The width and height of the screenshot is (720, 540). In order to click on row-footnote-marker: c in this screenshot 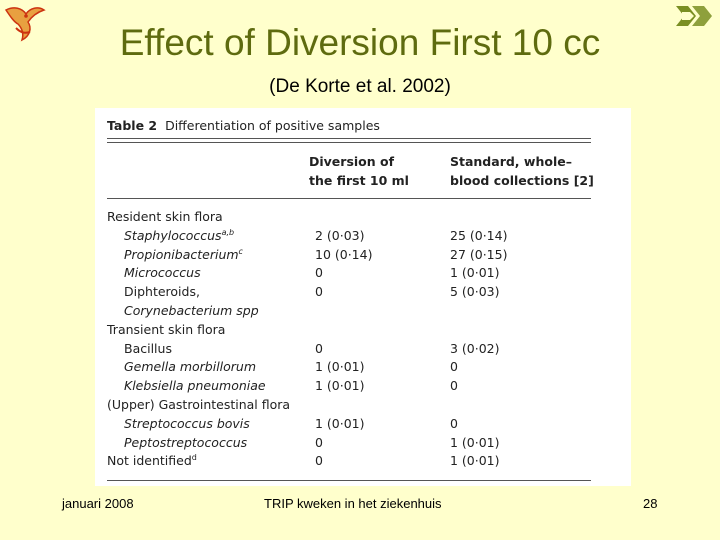, I will do `click(240, 251)`.